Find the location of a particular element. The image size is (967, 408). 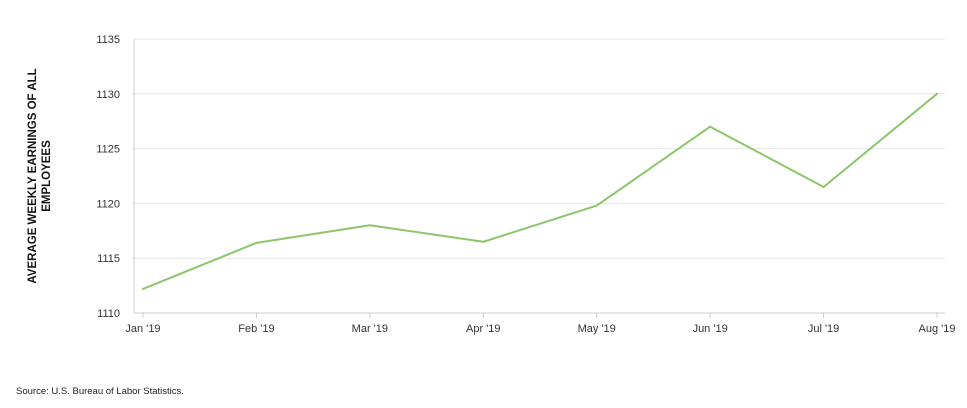

y-axis-label-line: EMPLOYEES is located at coordinates (47, 176).